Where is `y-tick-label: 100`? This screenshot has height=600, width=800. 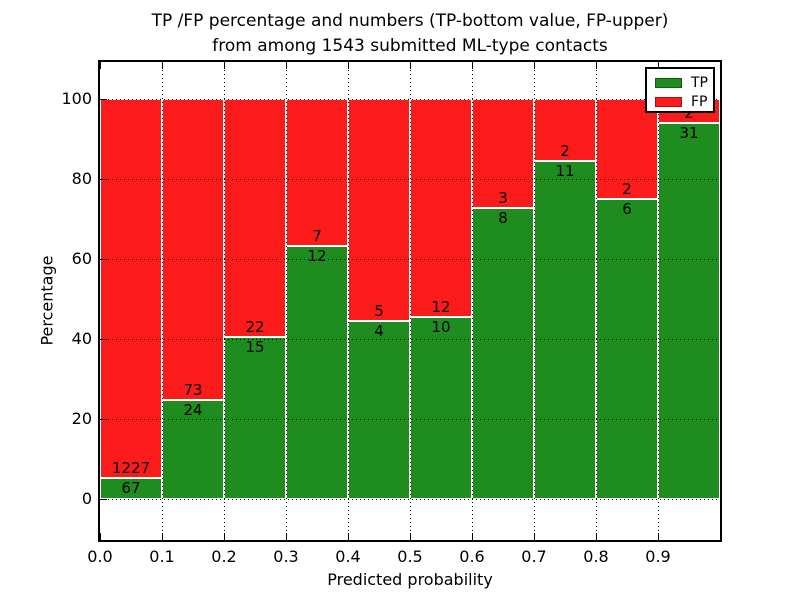
y-tick-label: 100 is located at coordinates (76, 98).